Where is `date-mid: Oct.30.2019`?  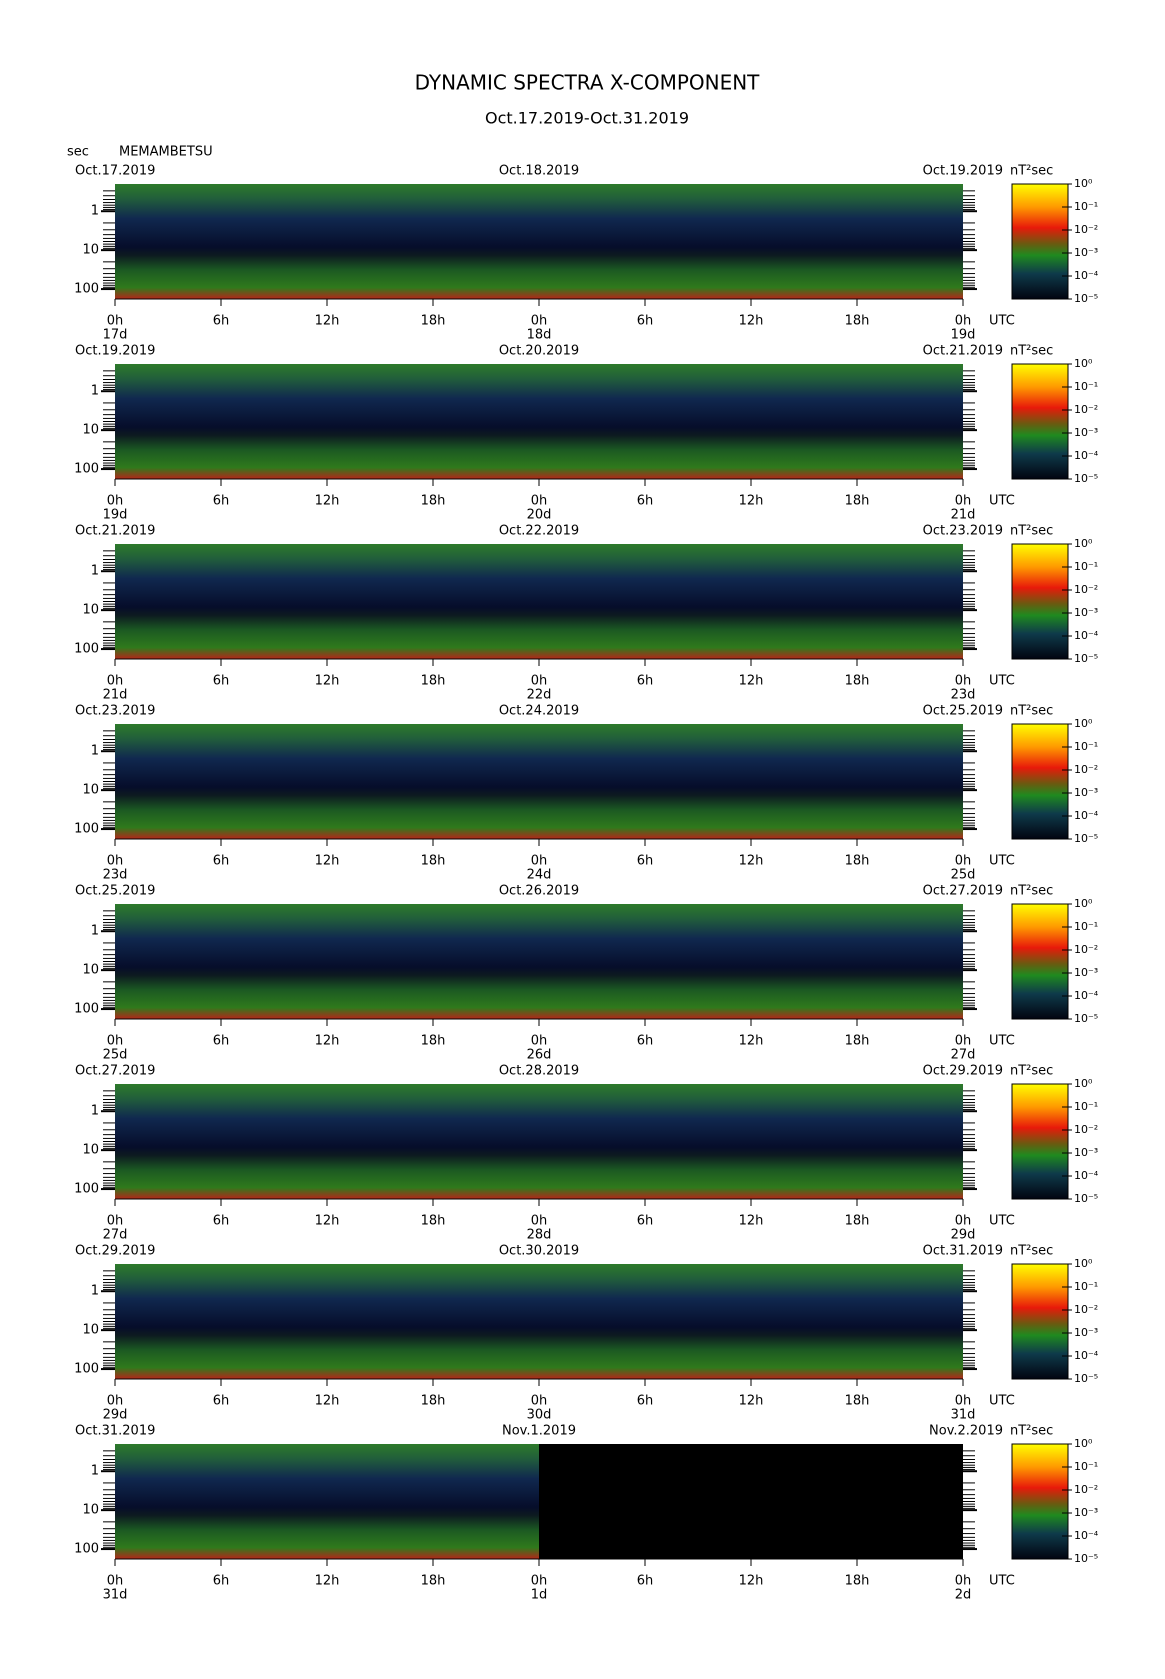 date-mid: Oct.30.2019 is located at coordinates (539, 1251).